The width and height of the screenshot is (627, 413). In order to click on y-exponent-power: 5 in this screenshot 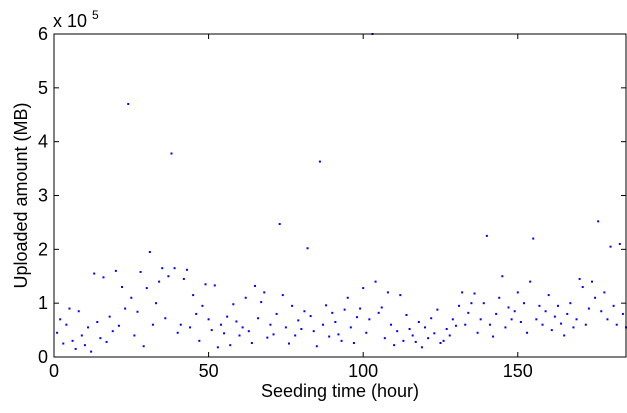, I will do `click(95, 15)`.